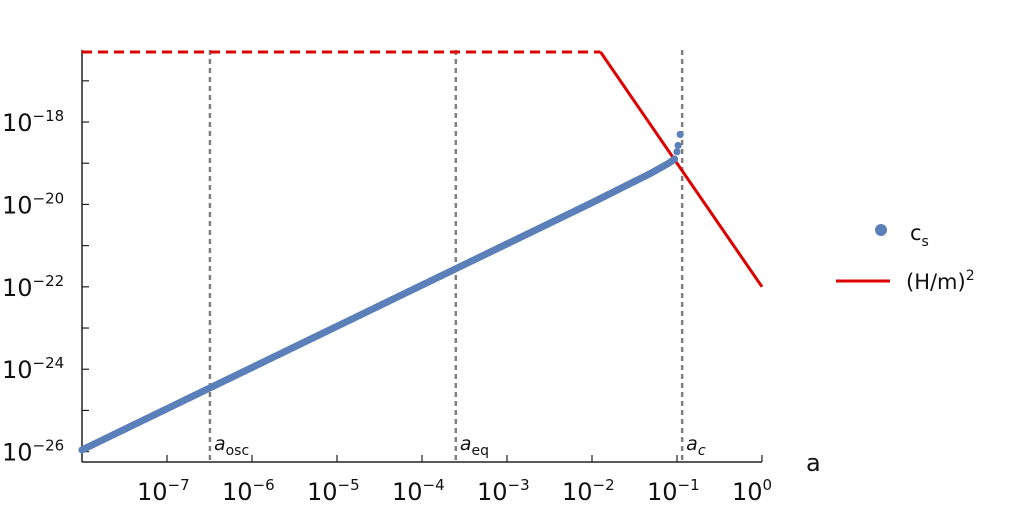  Describe the element at coordinates (33, 452) in the screenshot. I see `y-tick-label: 10−26` at that location.